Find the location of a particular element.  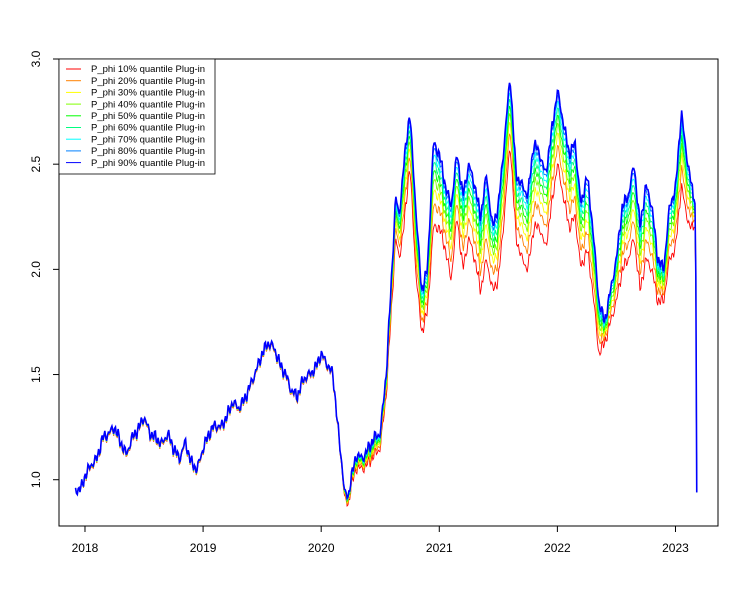

legend-label-6: P_phi 60% quantile Plug-in is located at coordinates (148, 128).